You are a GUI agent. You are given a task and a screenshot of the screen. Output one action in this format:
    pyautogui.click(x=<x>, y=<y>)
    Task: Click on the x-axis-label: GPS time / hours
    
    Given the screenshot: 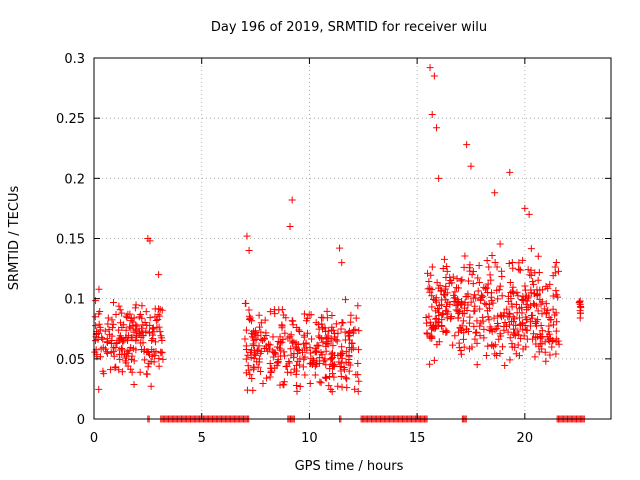 What is the action you would take?
    pyautogui.click(x=349, y=466)
    